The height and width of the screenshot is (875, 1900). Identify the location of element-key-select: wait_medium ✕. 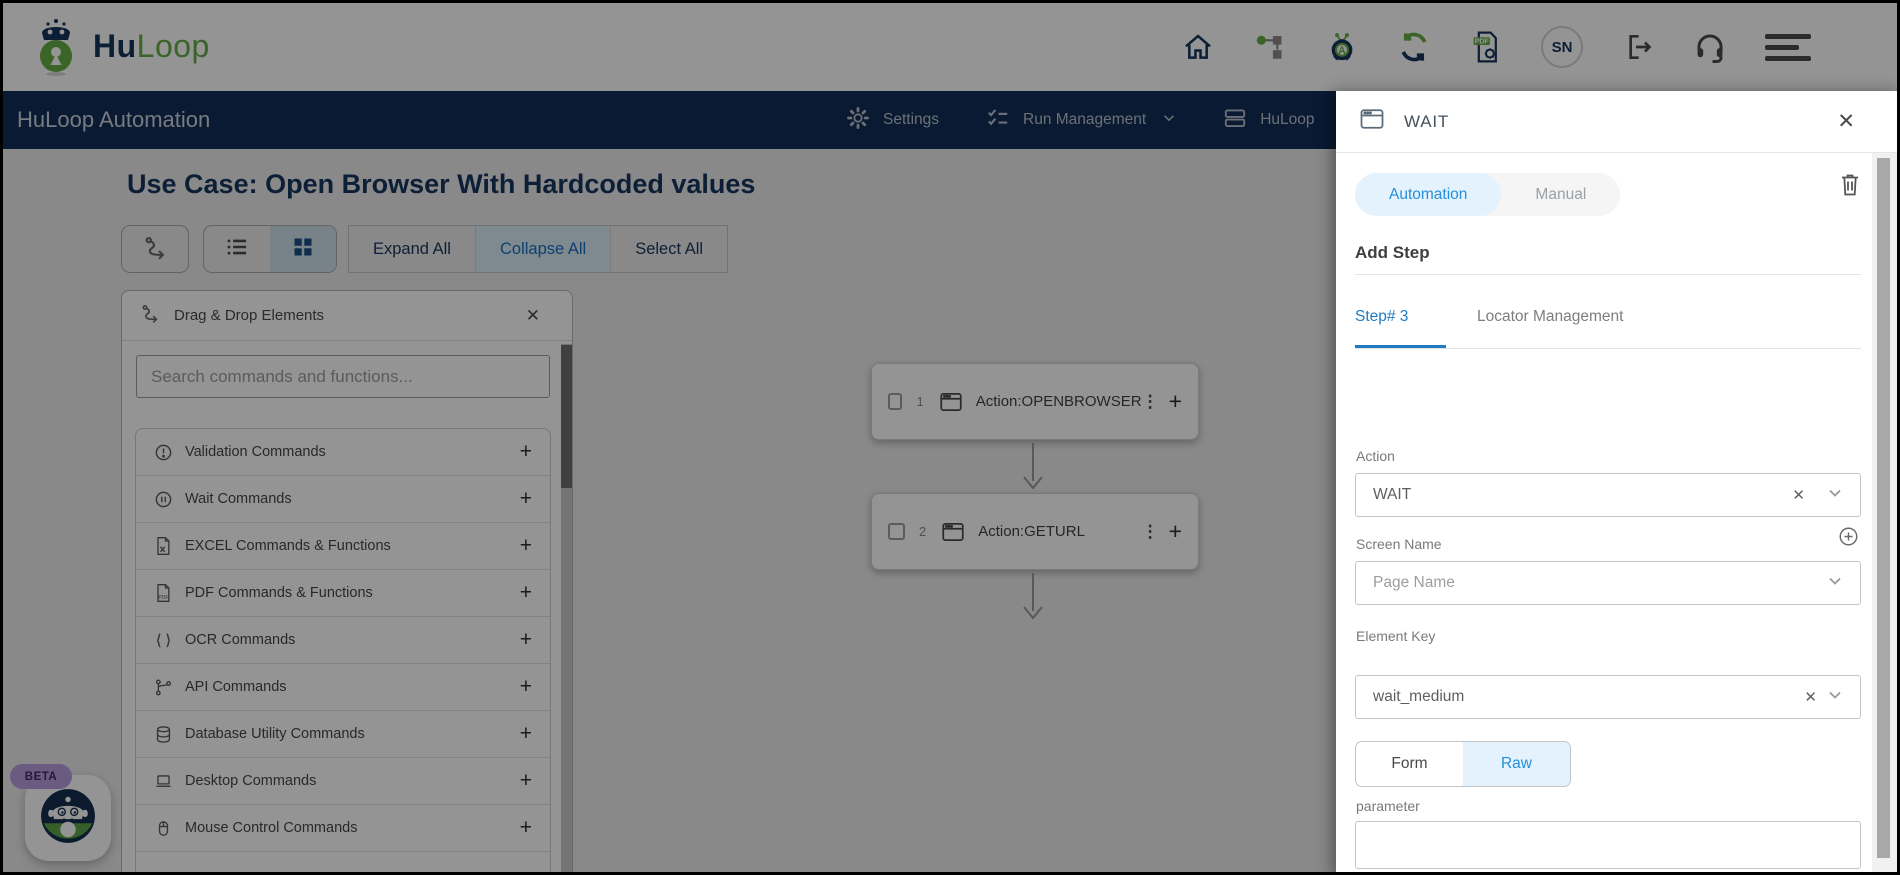
(1608, 697).